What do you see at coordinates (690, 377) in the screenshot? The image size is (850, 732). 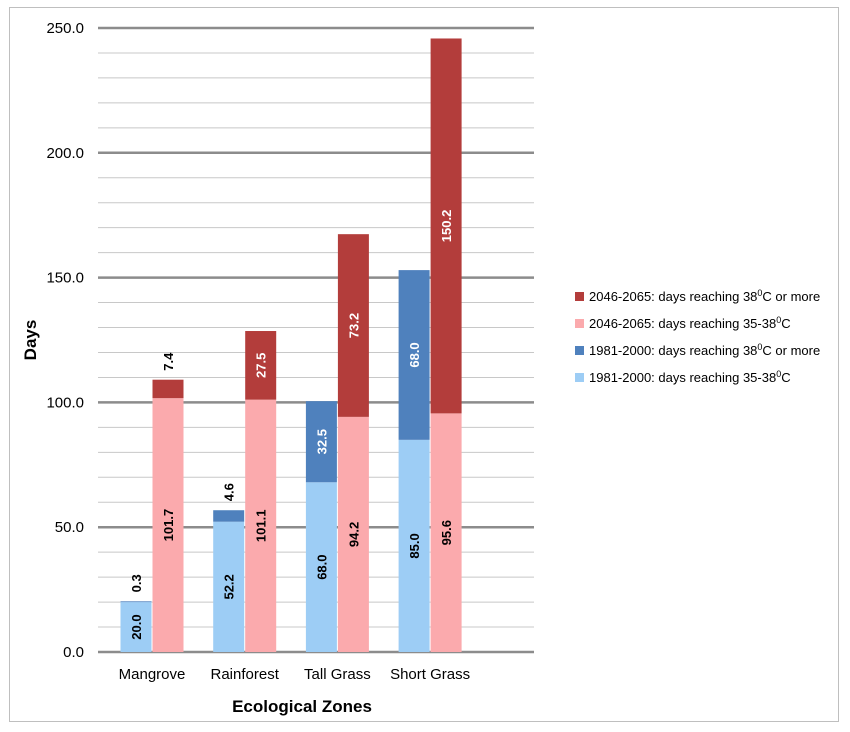 I see `legend-entry: 1981-2000: days reaching 35-380C` at bounding box center [690, 377].